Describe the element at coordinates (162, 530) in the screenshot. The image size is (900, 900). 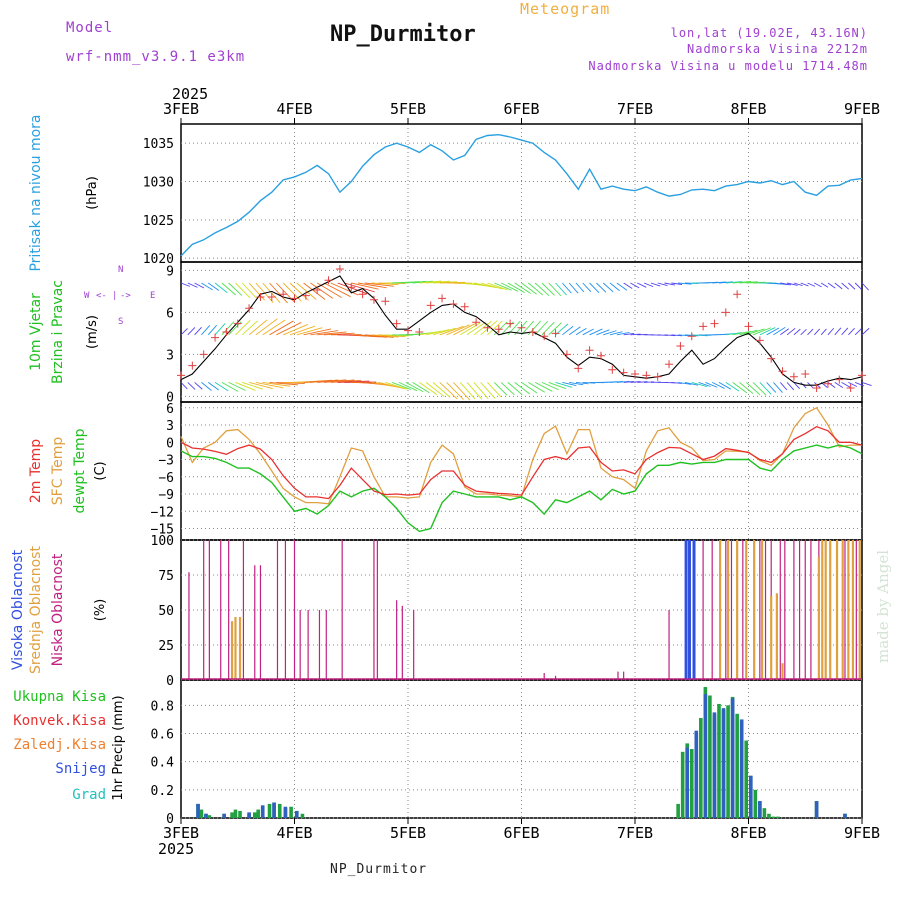
I see `y-tick-label: −15` at that location.